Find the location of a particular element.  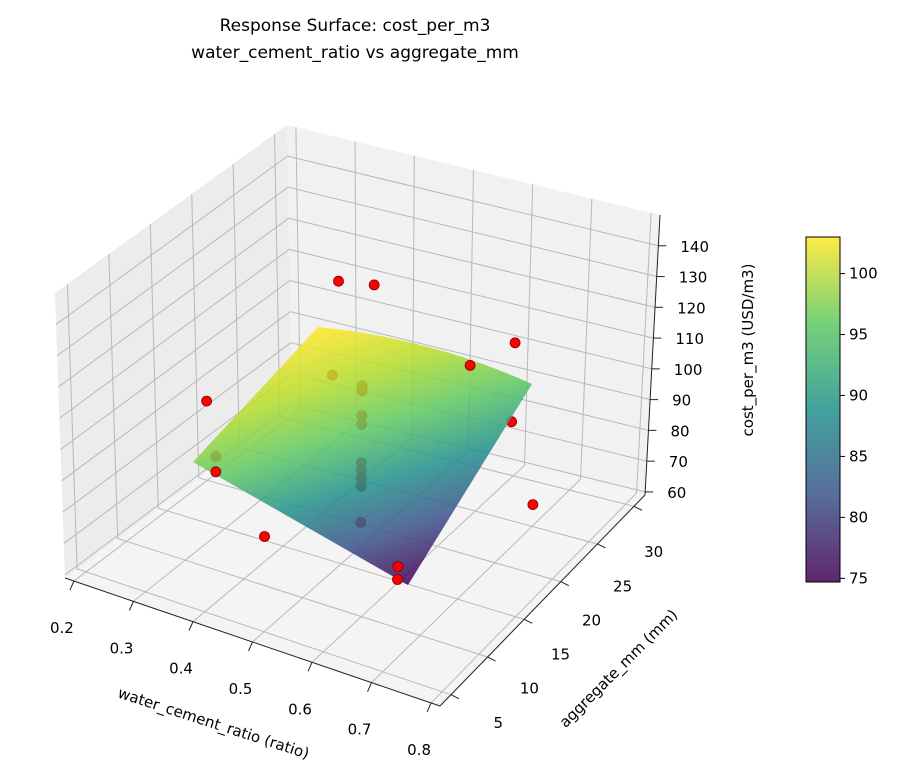

y-tick-label: 5 is located at coordinates (499, 723).